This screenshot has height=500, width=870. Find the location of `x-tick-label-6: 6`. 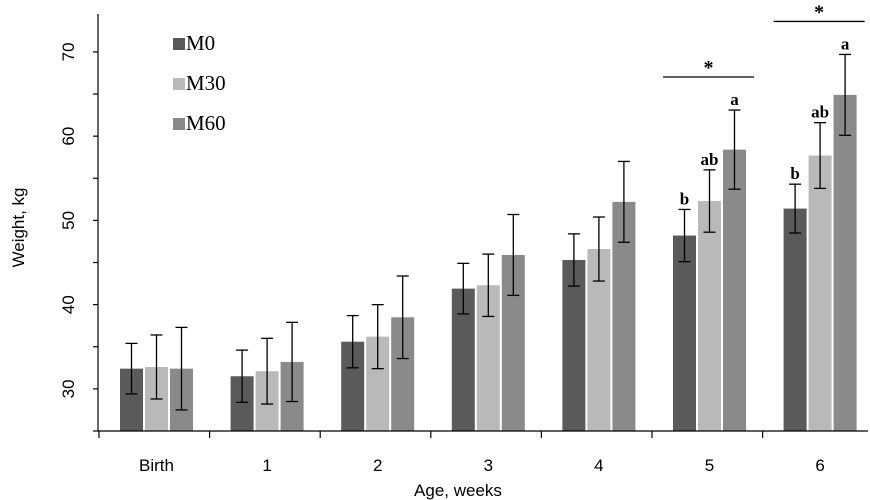

x-tick-label-6: 6 is located at coordinates (819, 465).